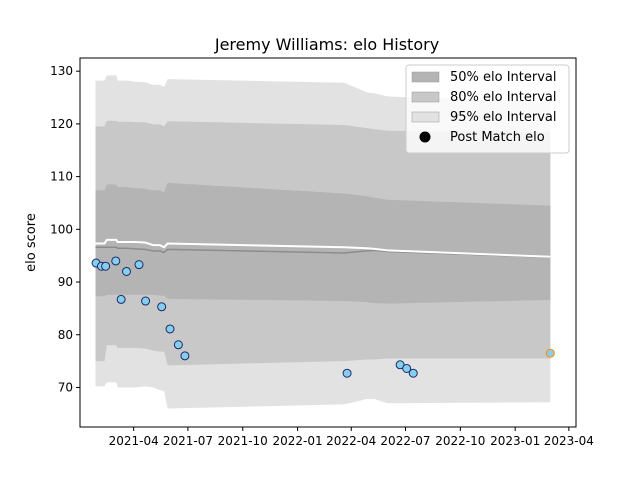 The height and width of the screenshot is (480, 640). What do you see at coordinates (351, 441) in the screenshot?
I see `x-tick-label: 2022-04` at bounding box center [351, 441].